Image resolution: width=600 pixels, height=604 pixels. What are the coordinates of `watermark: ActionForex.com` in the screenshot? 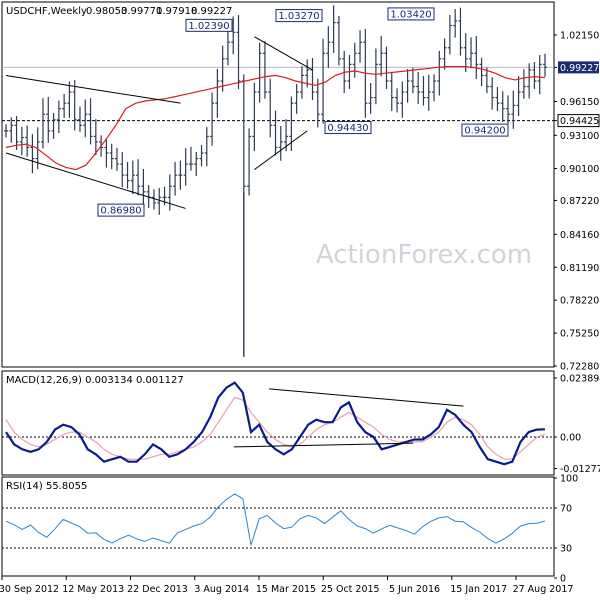 It's located at (424, 255).